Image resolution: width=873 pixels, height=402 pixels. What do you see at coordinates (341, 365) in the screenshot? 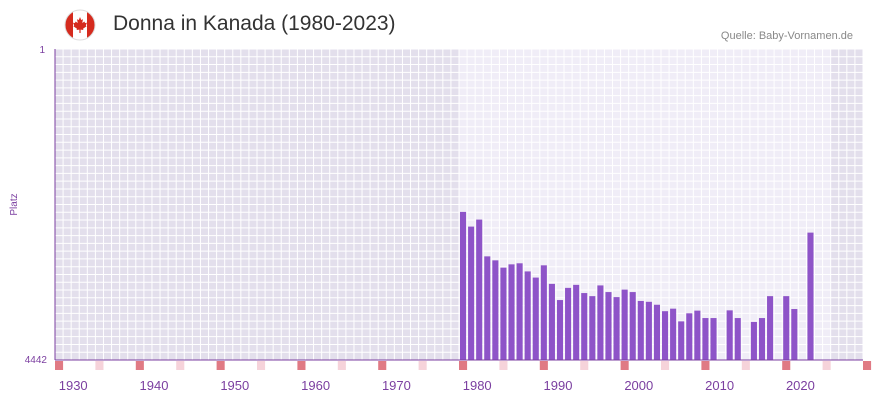
I see `halfdecade-marker-1963` at bounding box center [341, 365].